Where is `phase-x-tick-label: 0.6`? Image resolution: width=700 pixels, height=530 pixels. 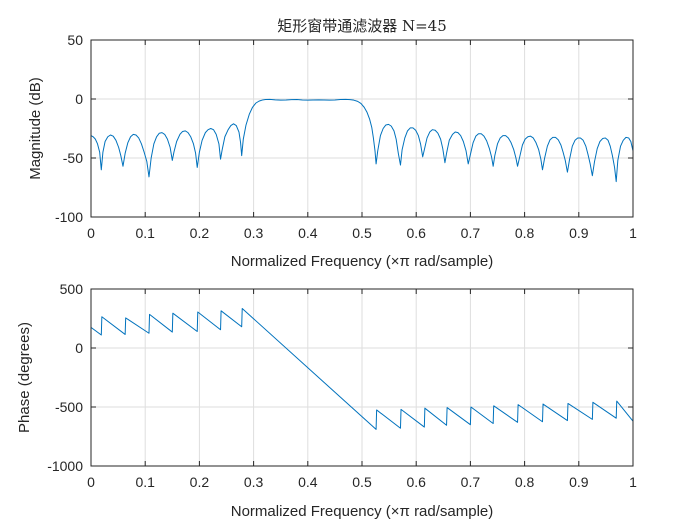
phase-x-tick-label: 0.6 is located at coordinates (416, 482).